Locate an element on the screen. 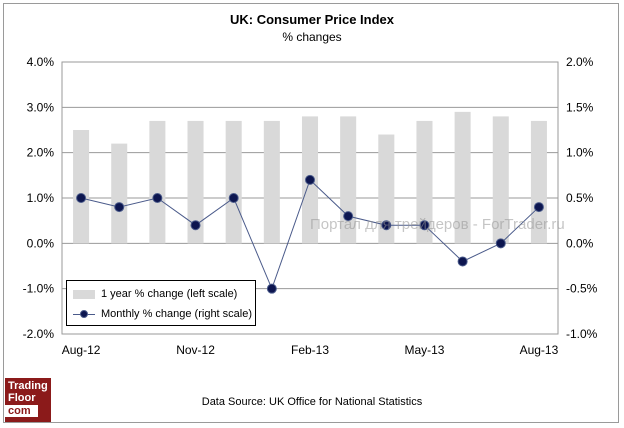  left-axis-tick-label: 4.0% is located at coordinates (41, 62).